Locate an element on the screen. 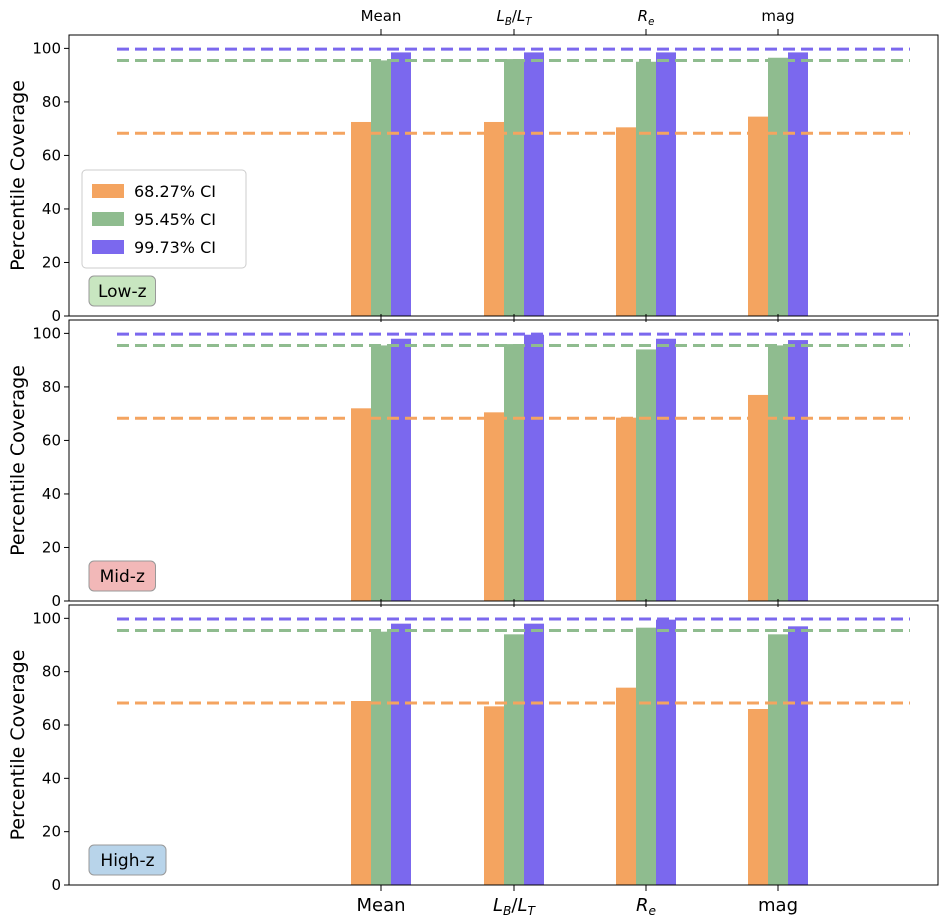 Image resolution: width=939 pixels, height=916 pixels. panel-label-badge: High-z is located at coordinates (127, 860).